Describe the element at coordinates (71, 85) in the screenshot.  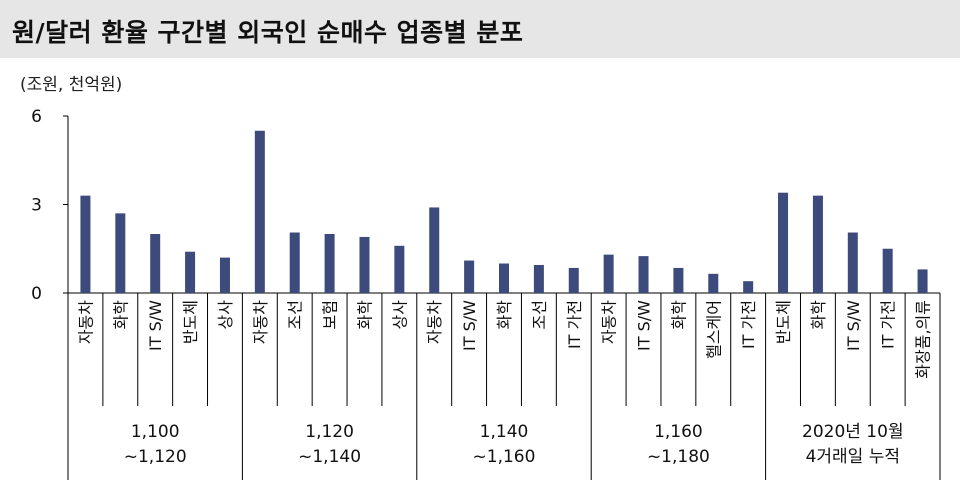
I see `unit-label: (조원, 천억원)` at that location.